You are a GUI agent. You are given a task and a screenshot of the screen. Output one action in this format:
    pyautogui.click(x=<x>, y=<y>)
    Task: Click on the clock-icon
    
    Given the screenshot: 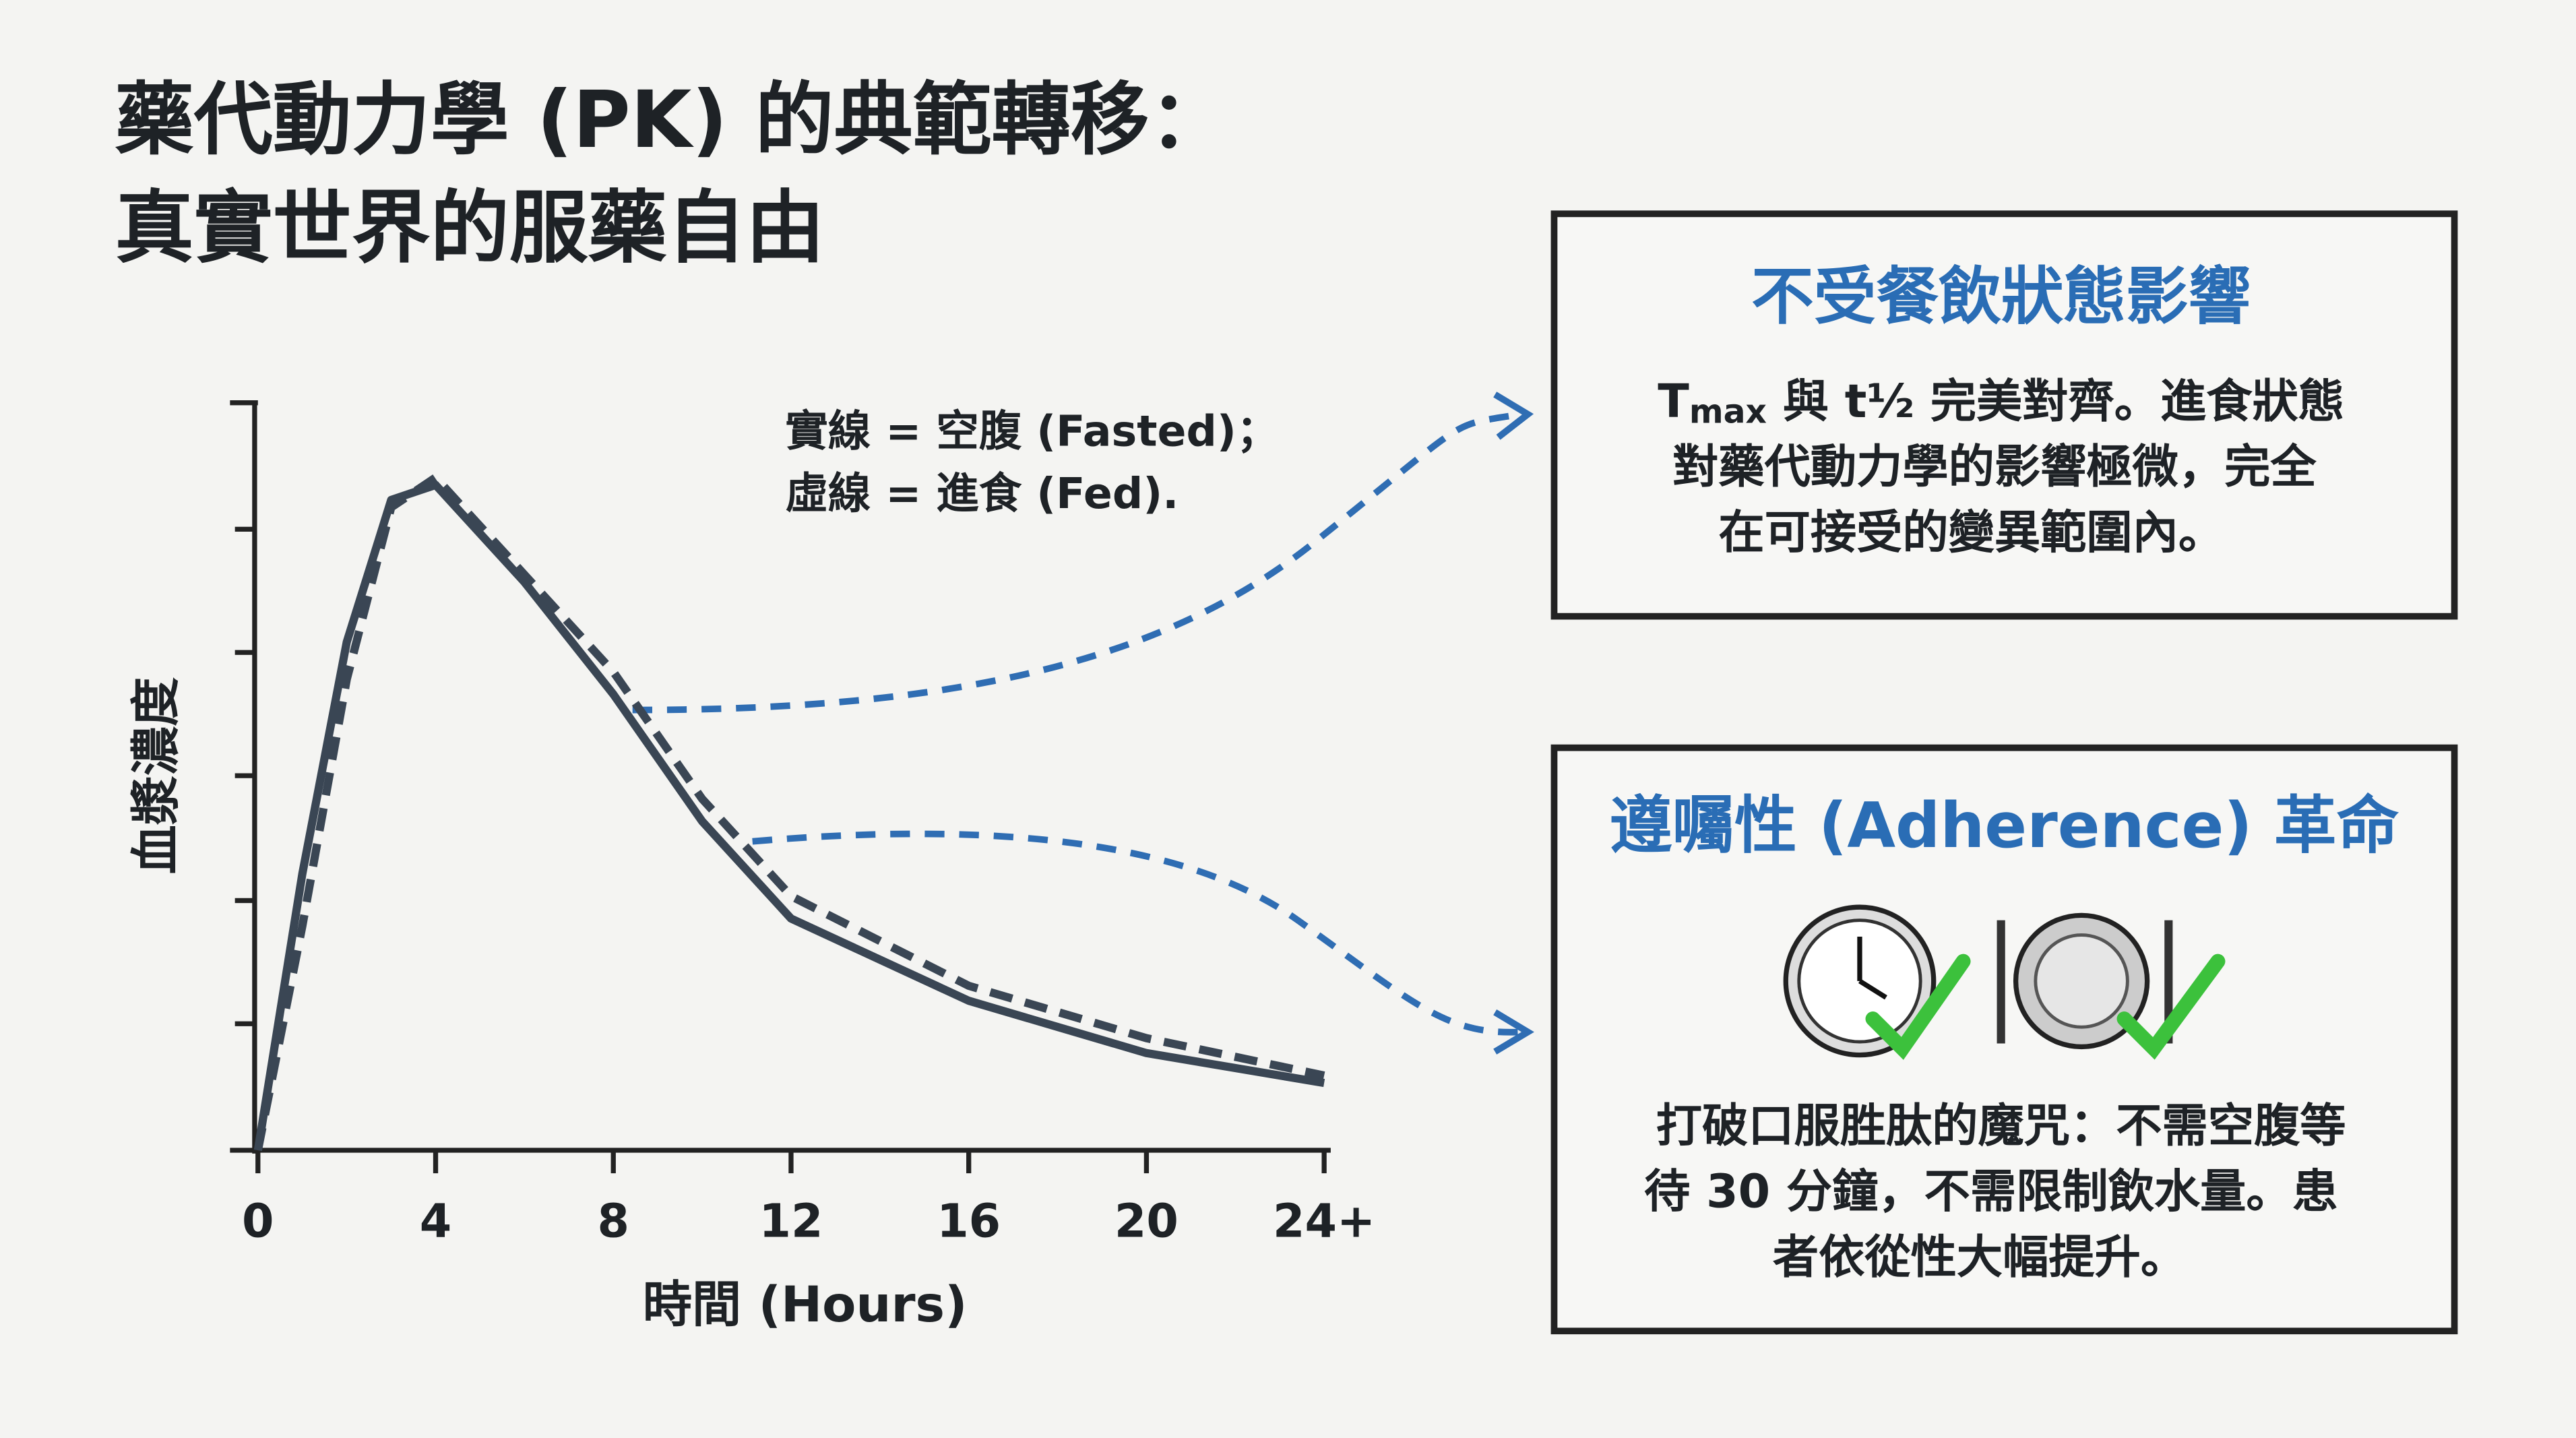 What is the action you would take?
    pyautogui.click(x=1860, y=981)
    